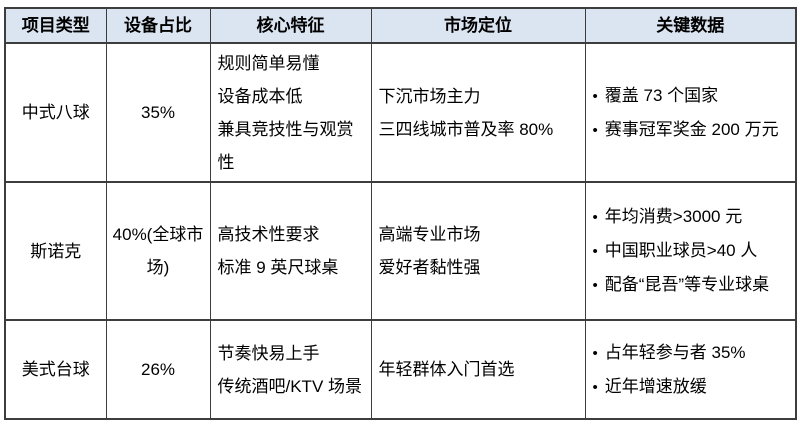  I want to click on key-data-item: • 赛事冠军奖金 200 万元, so click(691, 130).